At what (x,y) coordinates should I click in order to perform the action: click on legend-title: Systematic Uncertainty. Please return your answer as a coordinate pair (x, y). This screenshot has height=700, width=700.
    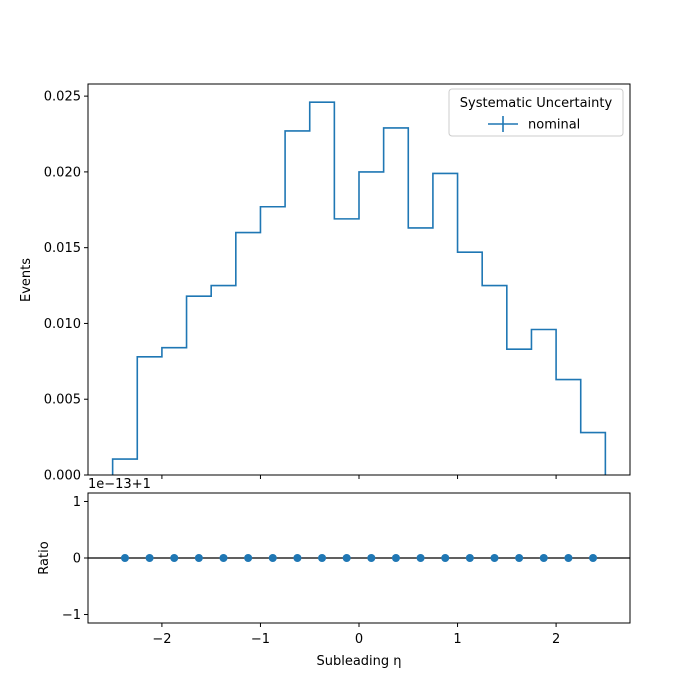
    Looking at the image, I should click on (536, 103).